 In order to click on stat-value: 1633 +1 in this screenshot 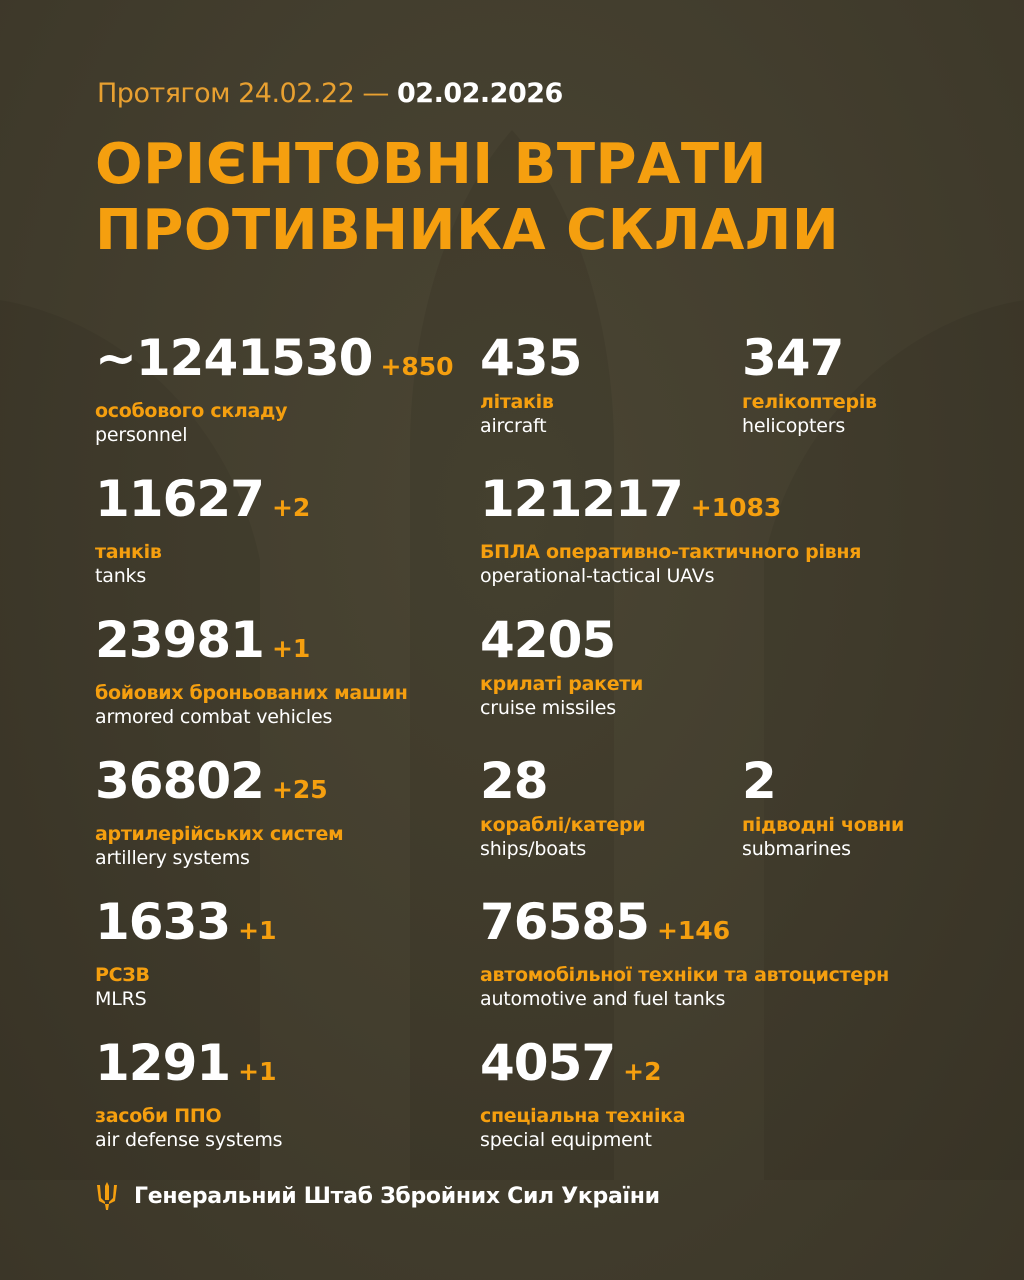, I will do `click(186, 926)`.